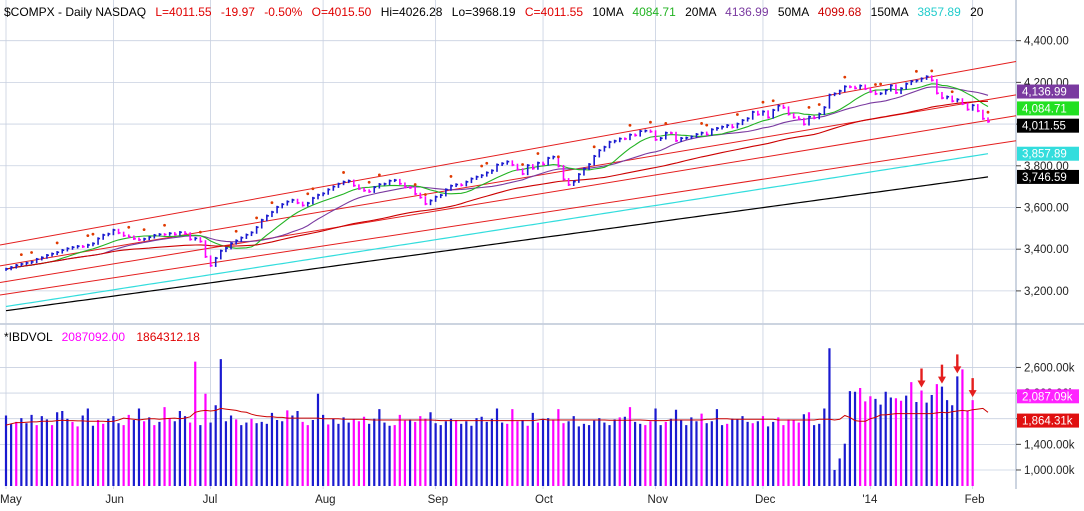 This screenshot has height=511, width=1084. Describe the element at coordinates (497, 416) in the screenshot. I see `volume-average` at that location.